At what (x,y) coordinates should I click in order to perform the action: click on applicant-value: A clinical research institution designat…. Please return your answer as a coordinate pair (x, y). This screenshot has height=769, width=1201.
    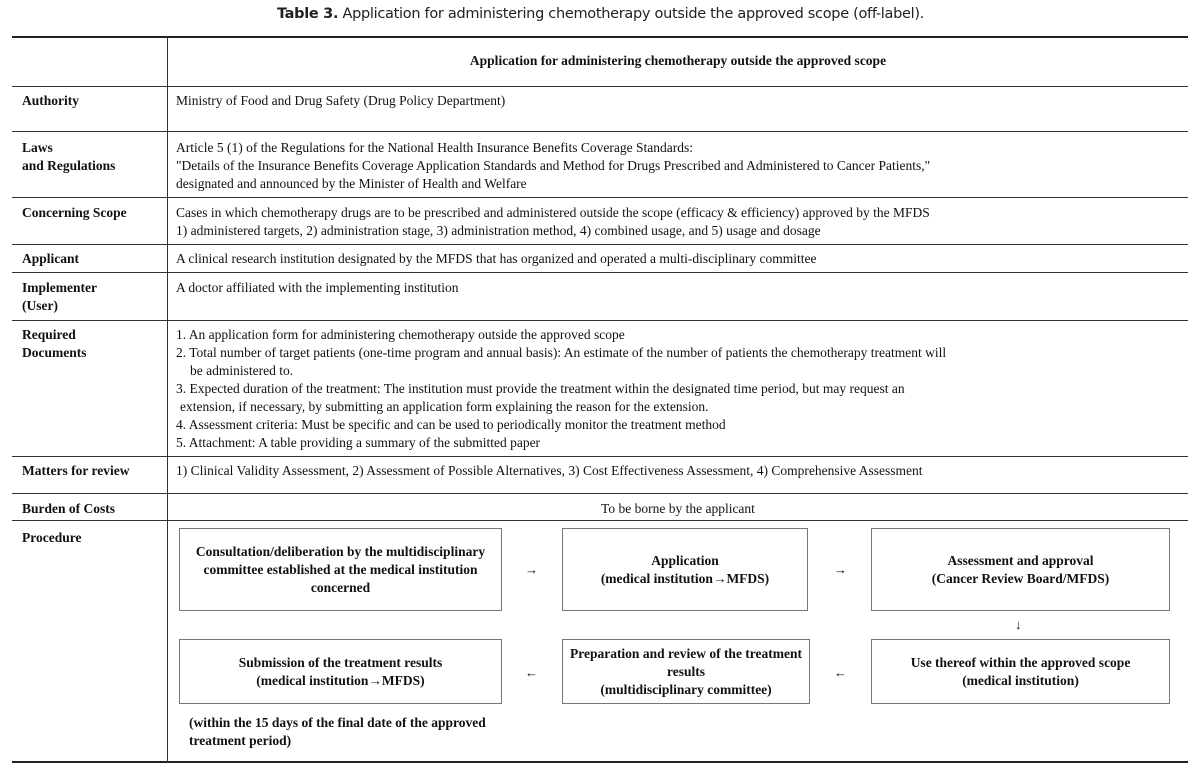
    Looking at the image, I should click on (496, 258).